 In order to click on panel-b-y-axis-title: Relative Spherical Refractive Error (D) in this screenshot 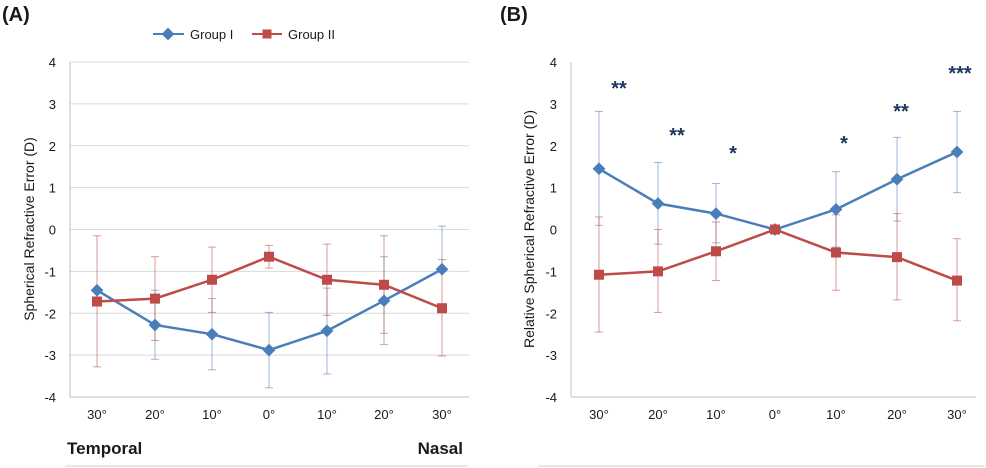, I will do `click(529, 229)`.